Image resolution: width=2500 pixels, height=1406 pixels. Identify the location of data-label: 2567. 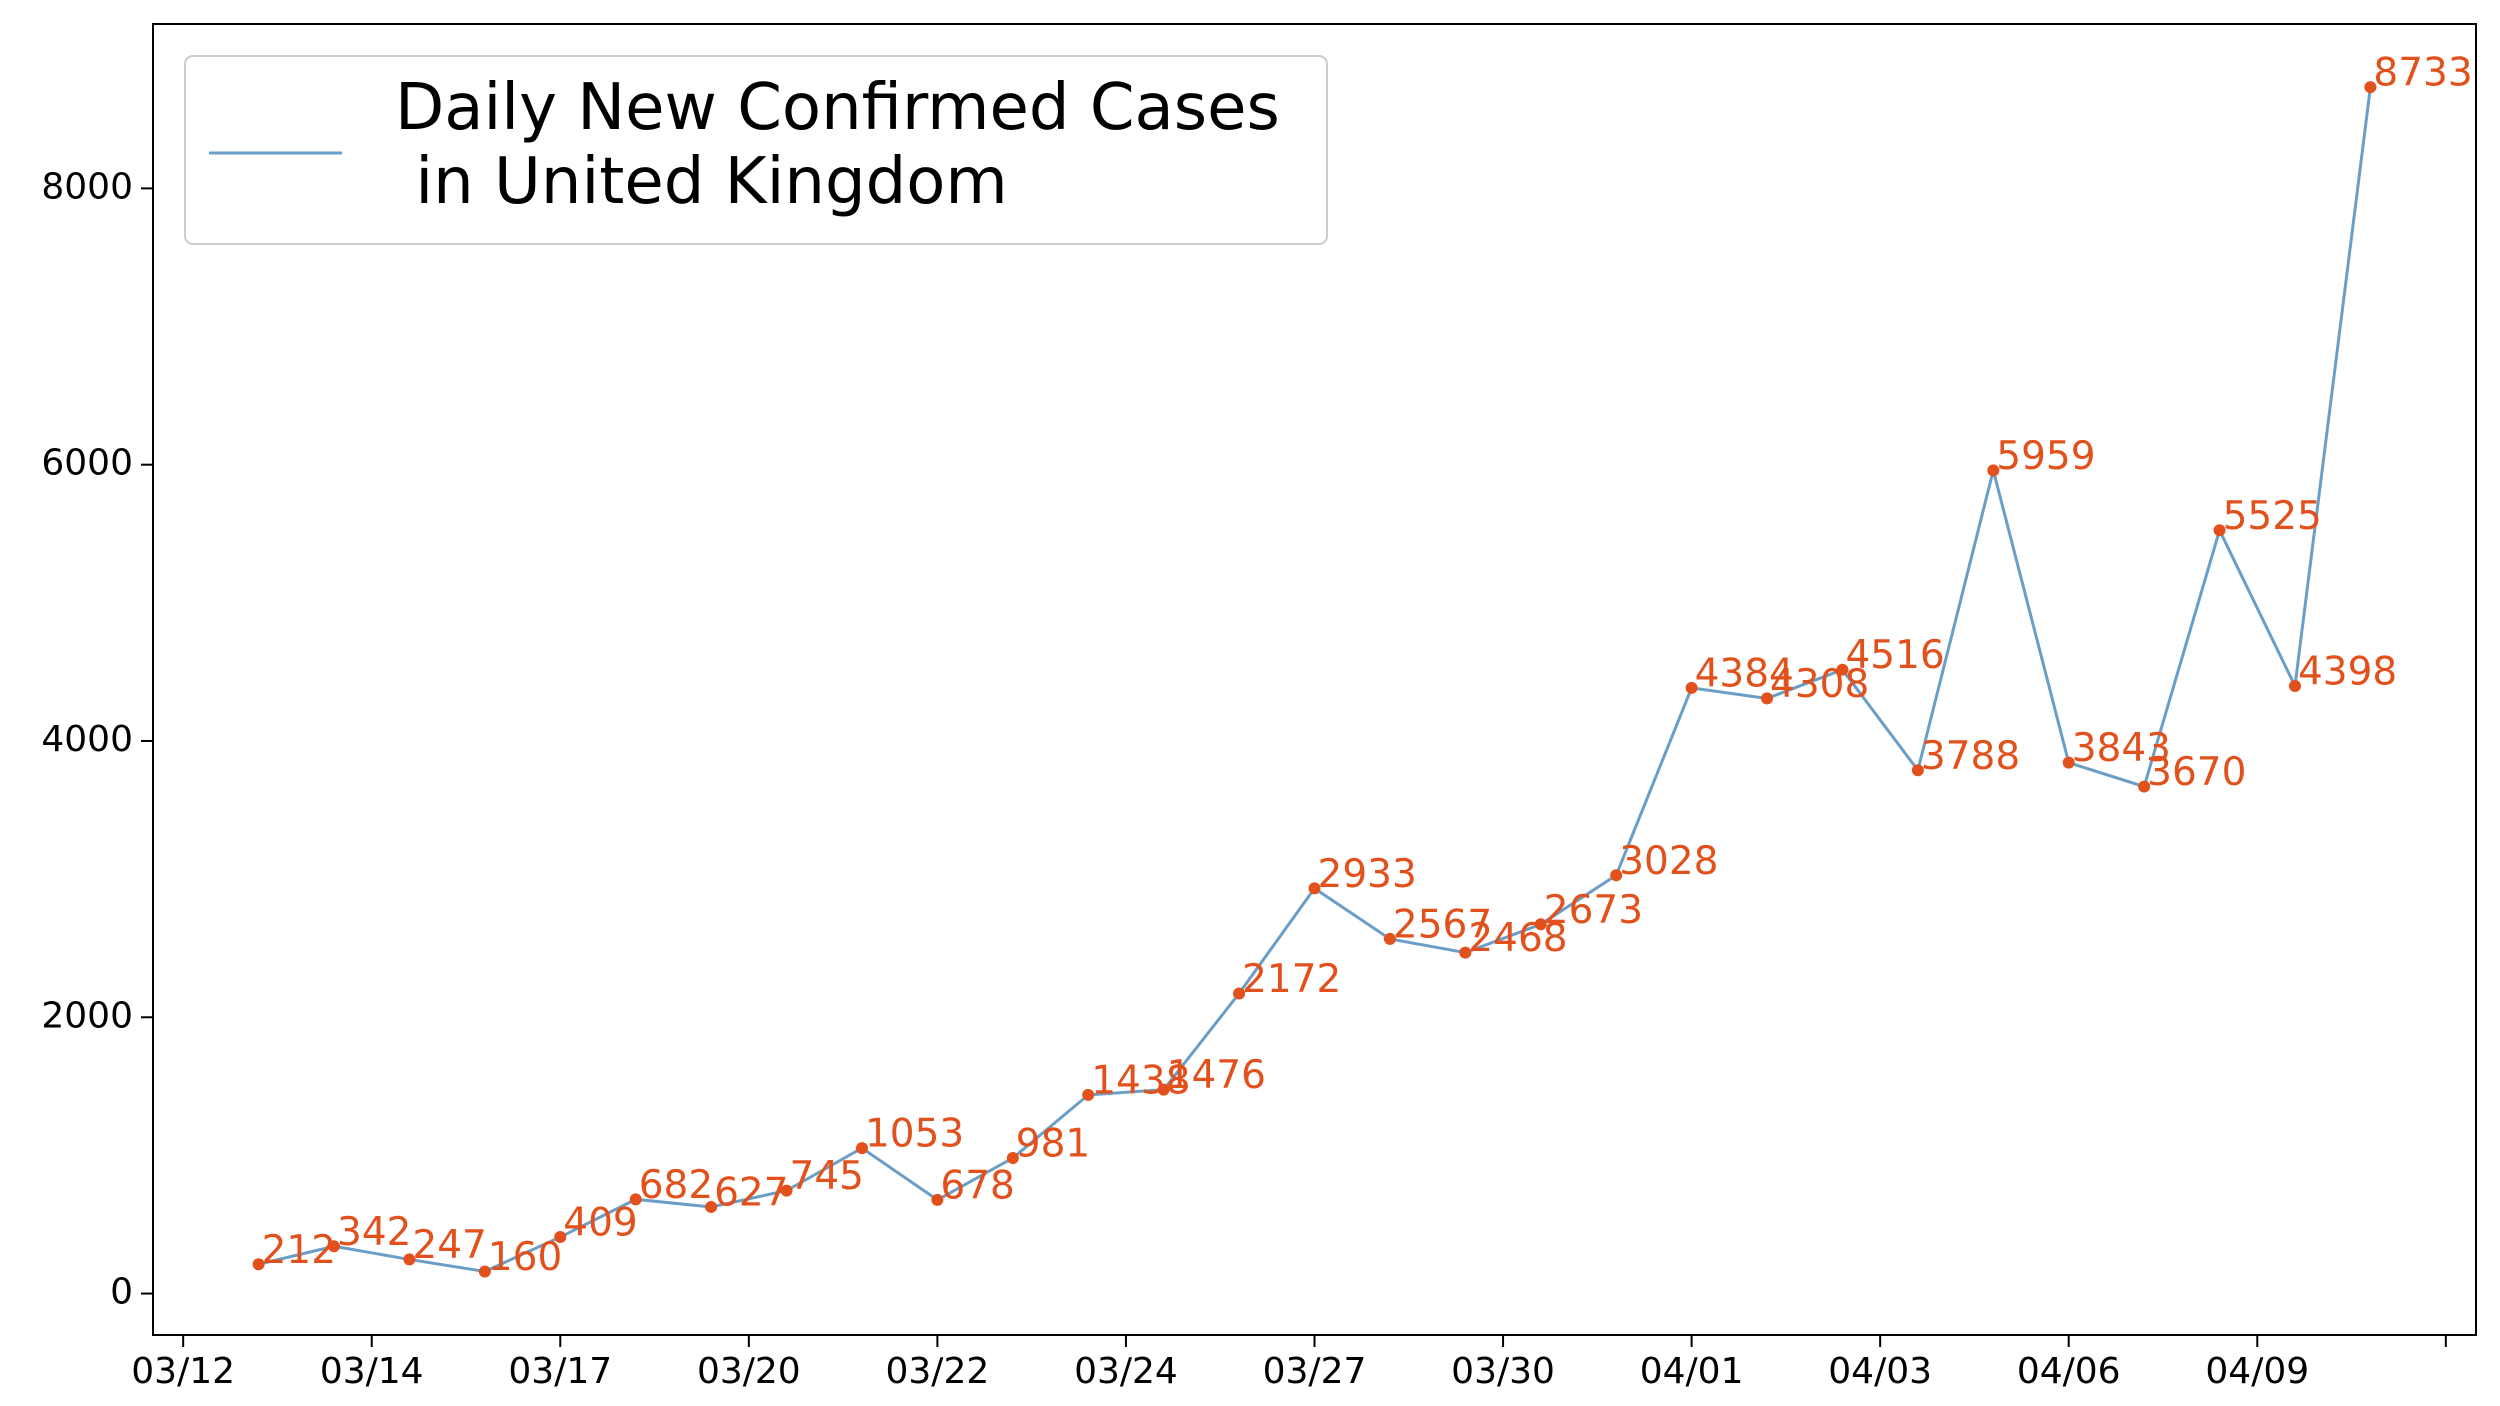
(1442, 924).